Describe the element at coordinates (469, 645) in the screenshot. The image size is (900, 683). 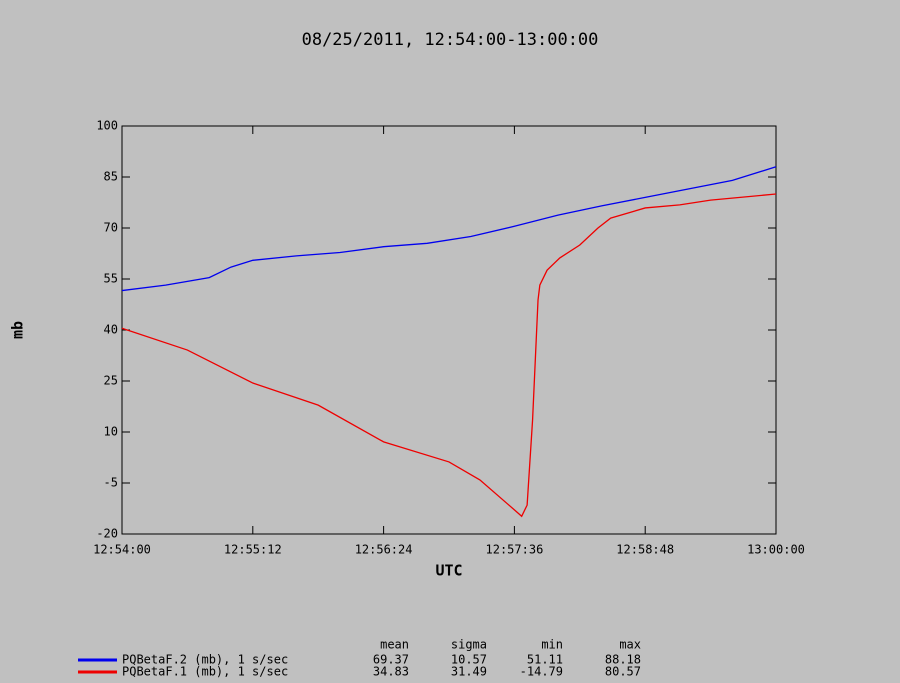
I see `stats-header: sigma` at that location.